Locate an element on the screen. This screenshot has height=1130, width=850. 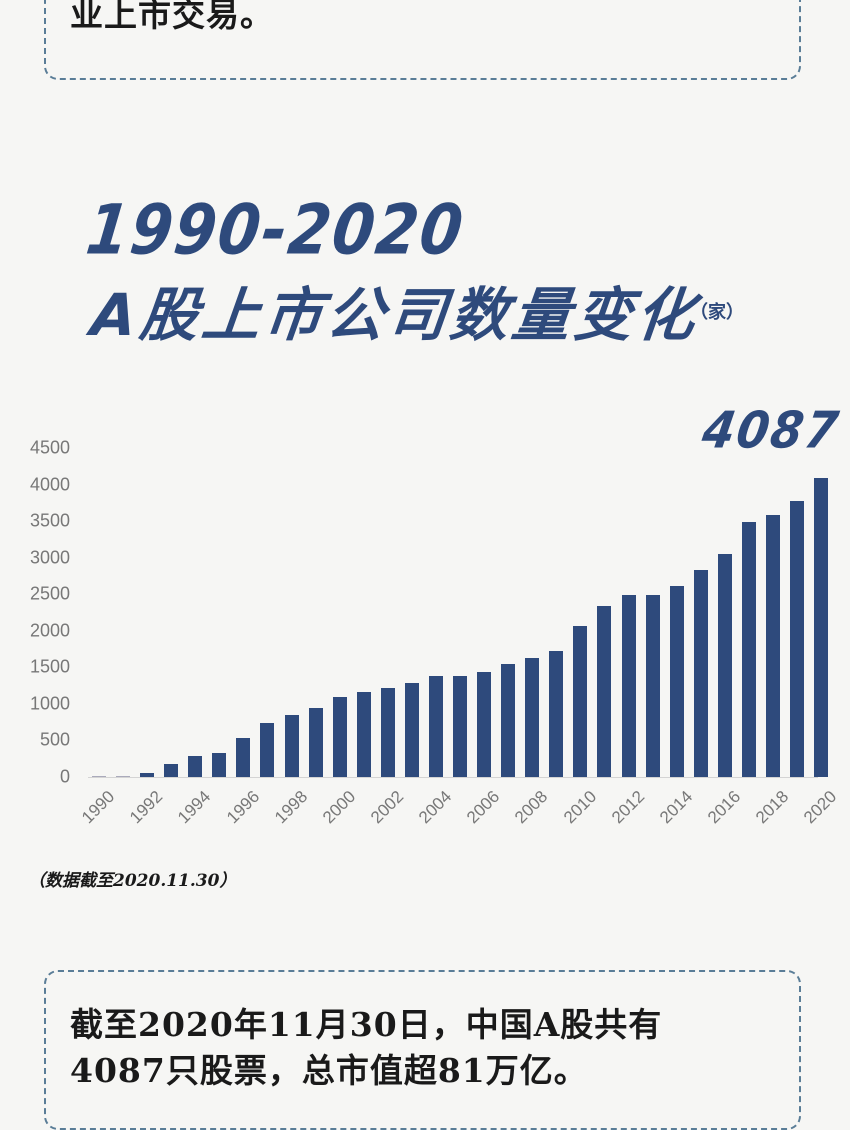
chart-title-unit: （家） is located at coordinates (717, 312).